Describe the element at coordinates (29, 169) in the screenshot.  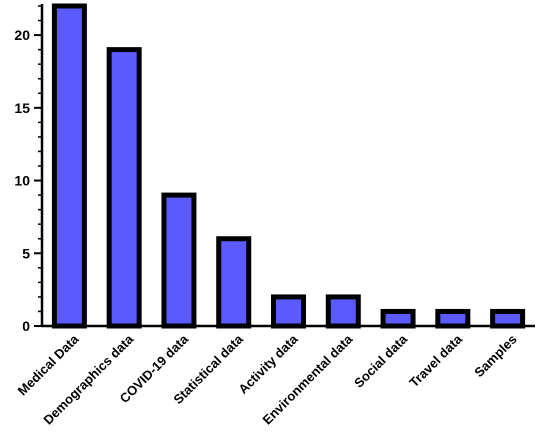
I see `y-axis: 0 5 10 15 20` at that location.